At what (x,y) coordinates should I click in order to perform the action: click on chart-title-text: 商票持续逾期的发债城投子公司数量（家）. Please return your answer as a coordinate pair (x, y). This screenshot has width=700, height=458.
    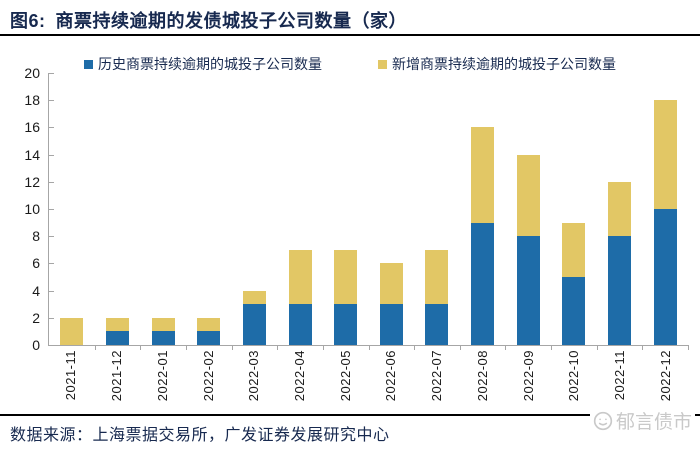
    Looking at the image, I should click on (231, 21).